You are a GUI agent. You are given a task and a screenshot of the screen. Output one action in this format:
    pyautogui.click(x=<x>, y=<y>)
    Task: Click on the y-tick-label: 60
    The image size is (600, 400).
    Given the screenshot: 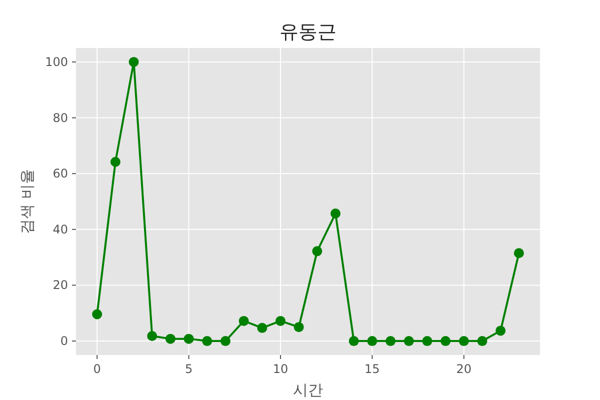 What is the action you would take?
    pyautogui.click(x=60, y=173)
    